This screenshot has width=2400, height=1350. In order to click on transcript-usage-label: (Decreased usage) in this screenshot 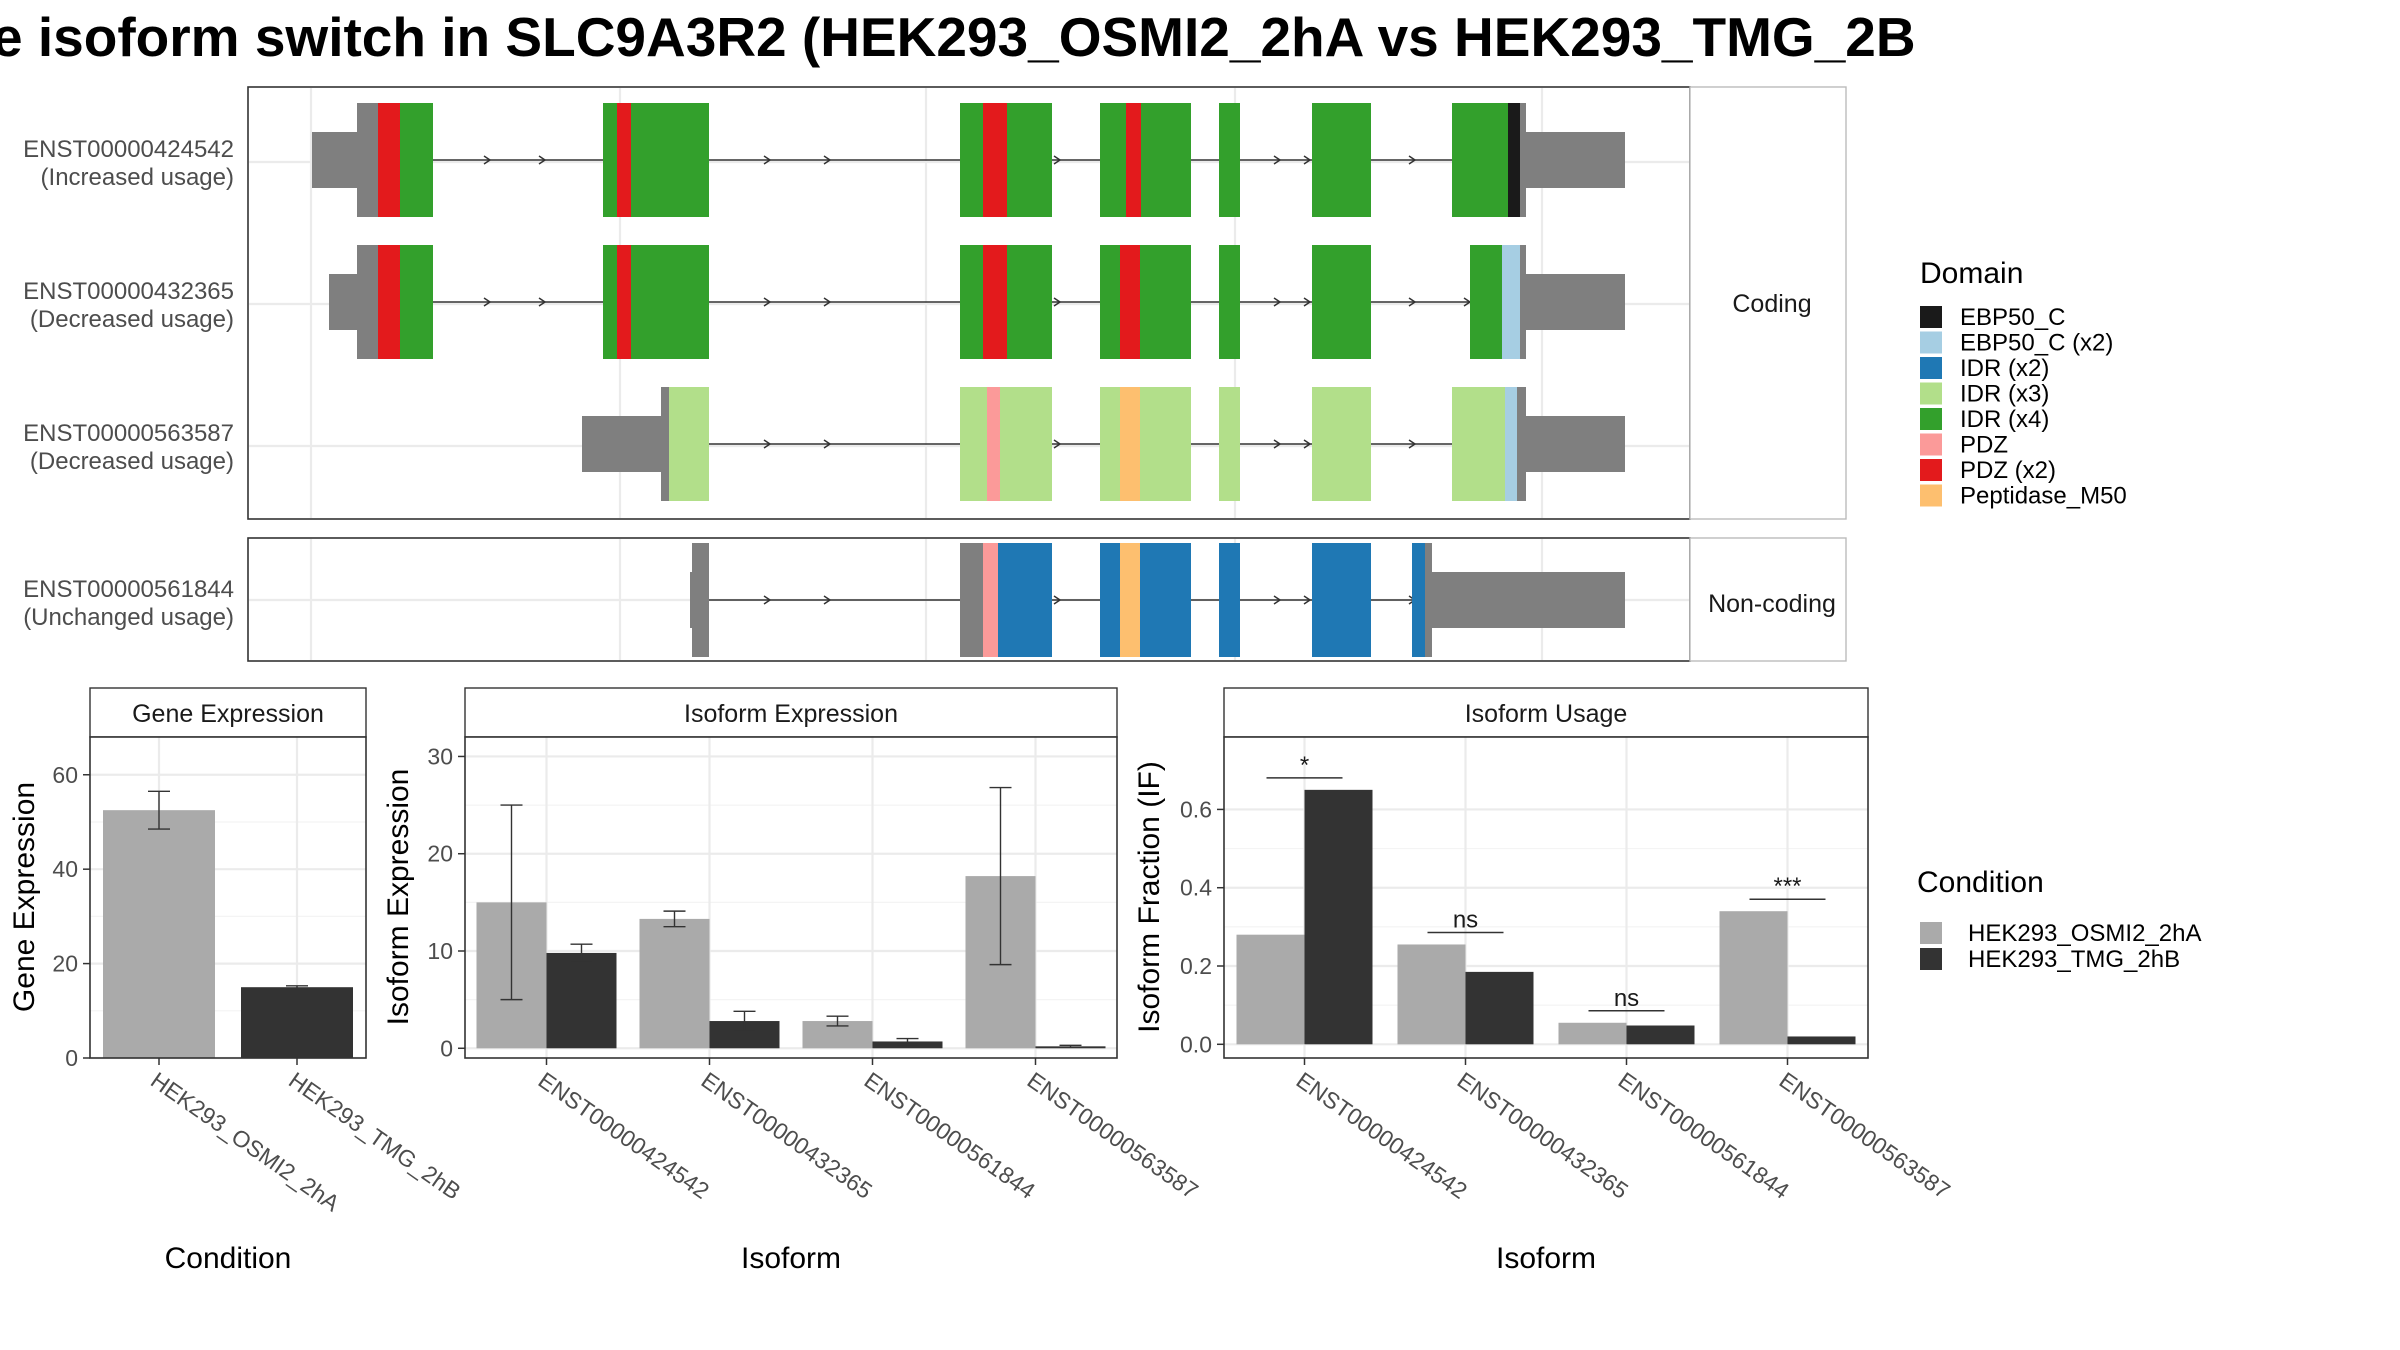, I will do `click(132, 319)`.